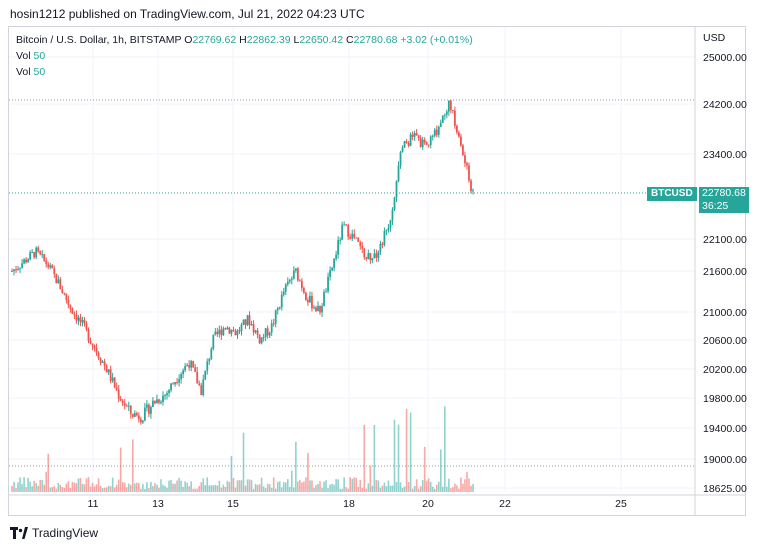  What do you see at coordinates (724, 200) in the screenshot?
I see `last-price-box: 22780.68 36:25` at bounding box center [724, 200].